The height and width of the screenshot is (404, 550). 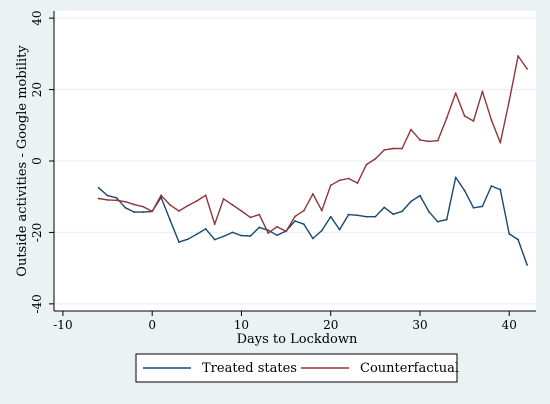 What do you see at coordinates (37, 232) in the screenshot?
I see `y-tick-label: -20` at bounding box center [37, 232].